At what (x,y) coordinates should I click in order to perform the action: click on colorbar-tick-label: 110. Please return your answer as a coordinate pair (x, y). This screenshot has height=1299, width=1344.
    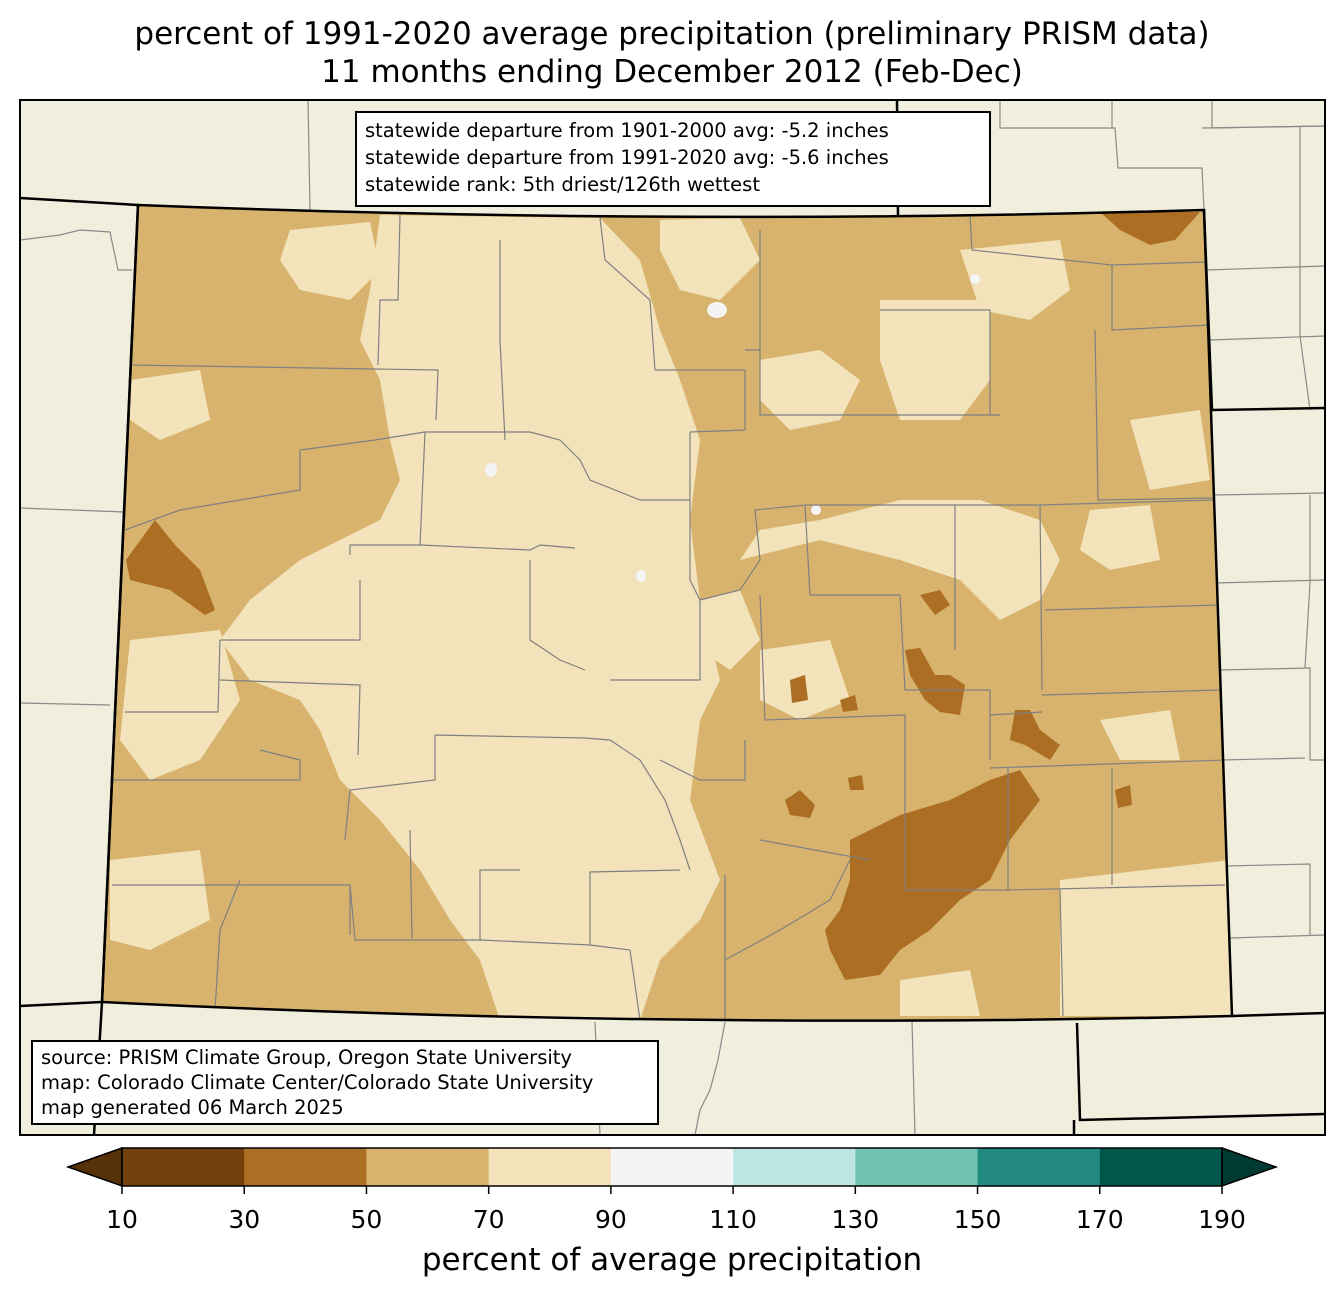
    Looking at the image, I should click on (733, 1219).